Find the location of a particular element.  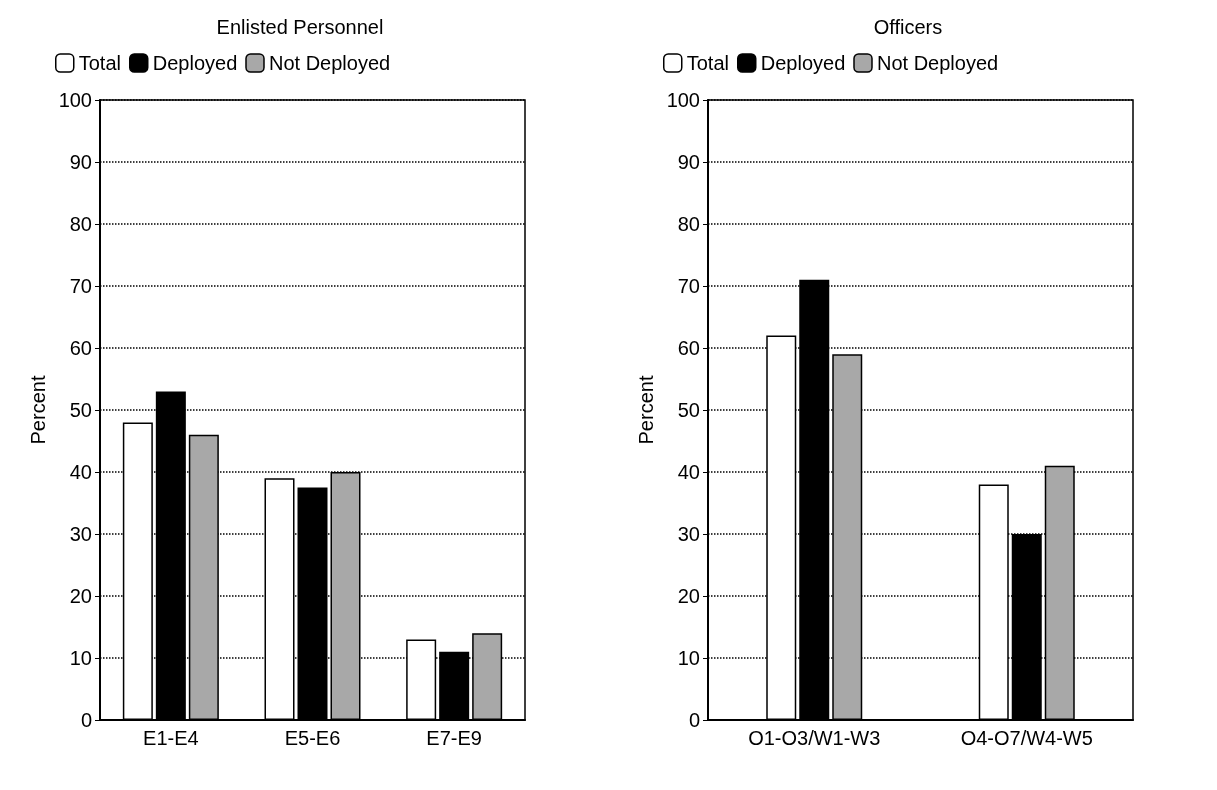

x-tick-label: E1-E4 is located at coordinates (171, 738).